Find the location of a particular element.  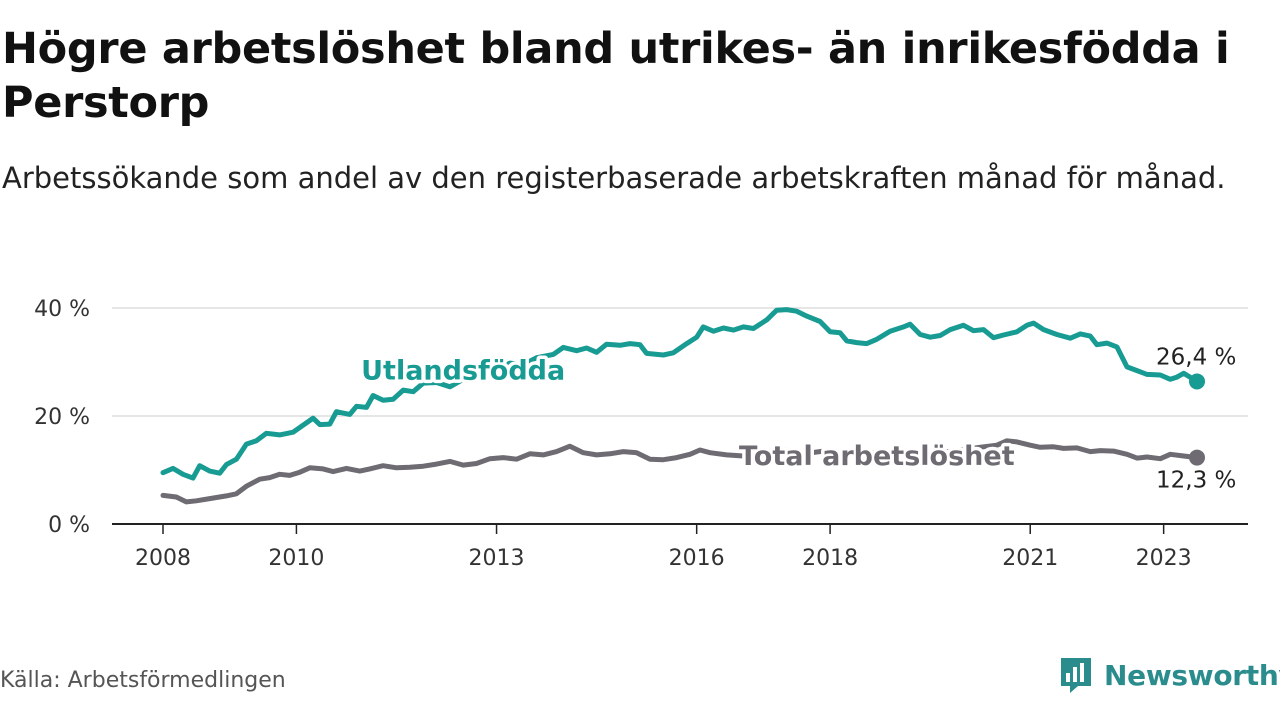

x-tick-label: 2013 is located at coordinates (497, 558).